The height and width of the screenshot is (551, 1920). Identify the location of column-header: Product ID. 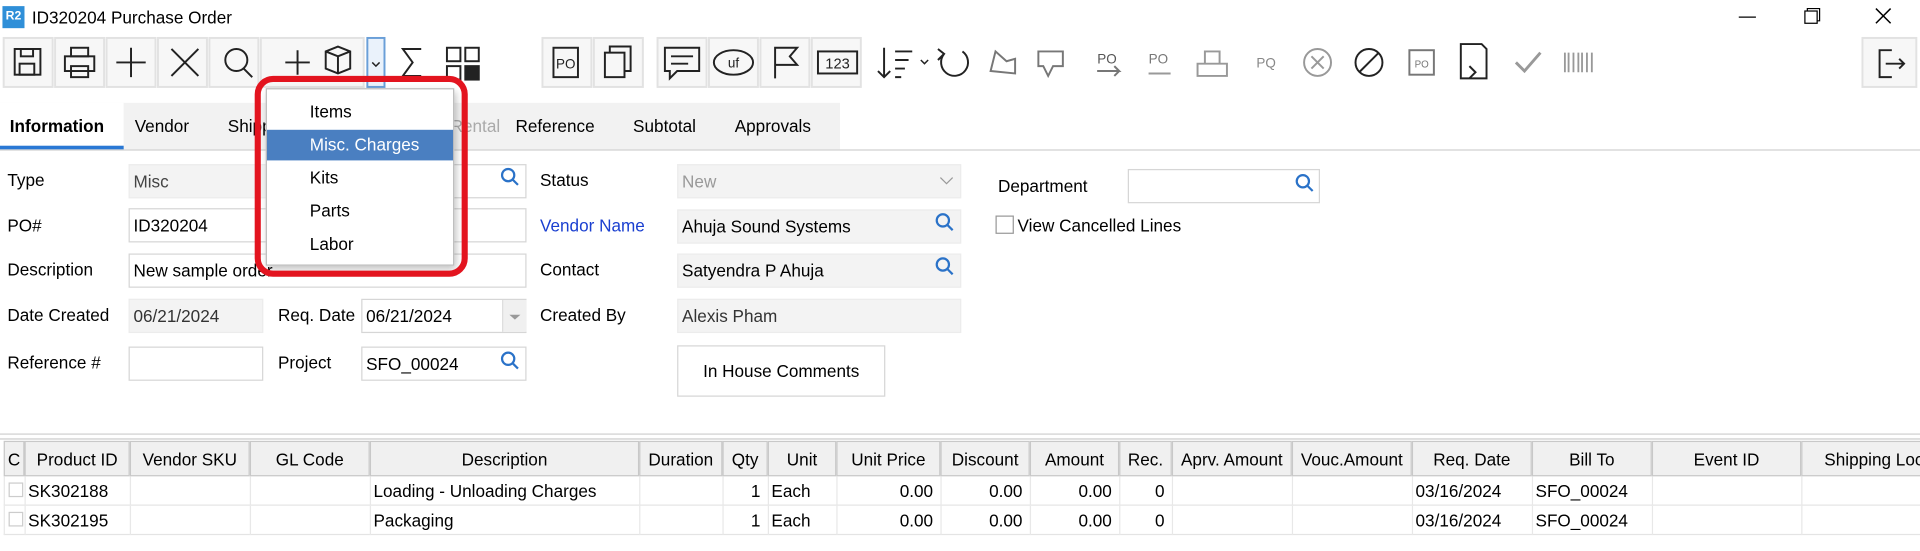
(77, 458).